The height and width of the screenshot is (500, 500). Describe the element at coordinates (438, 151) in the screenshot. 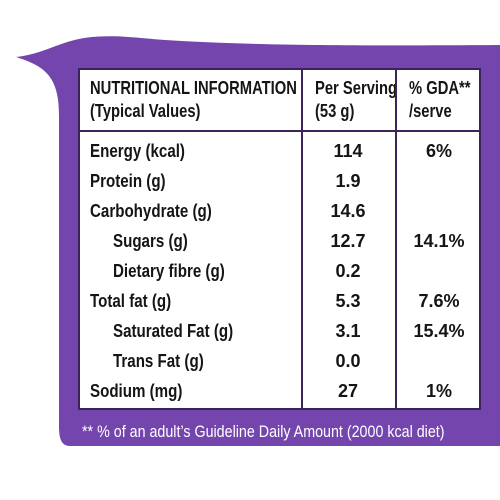

I see `gda-value: 6%` at that location.